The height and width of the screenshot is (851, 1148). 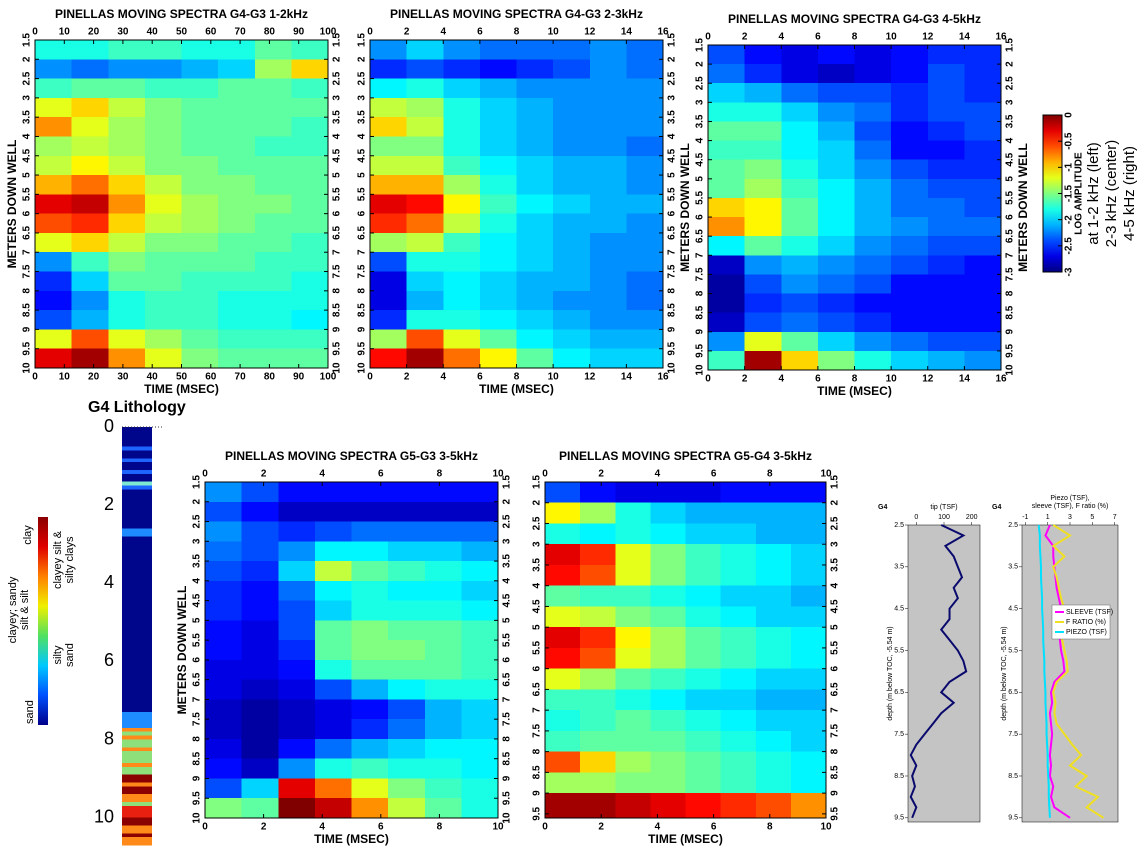 I want to click on y-tick-label: 3, so click(x=537, y=544).